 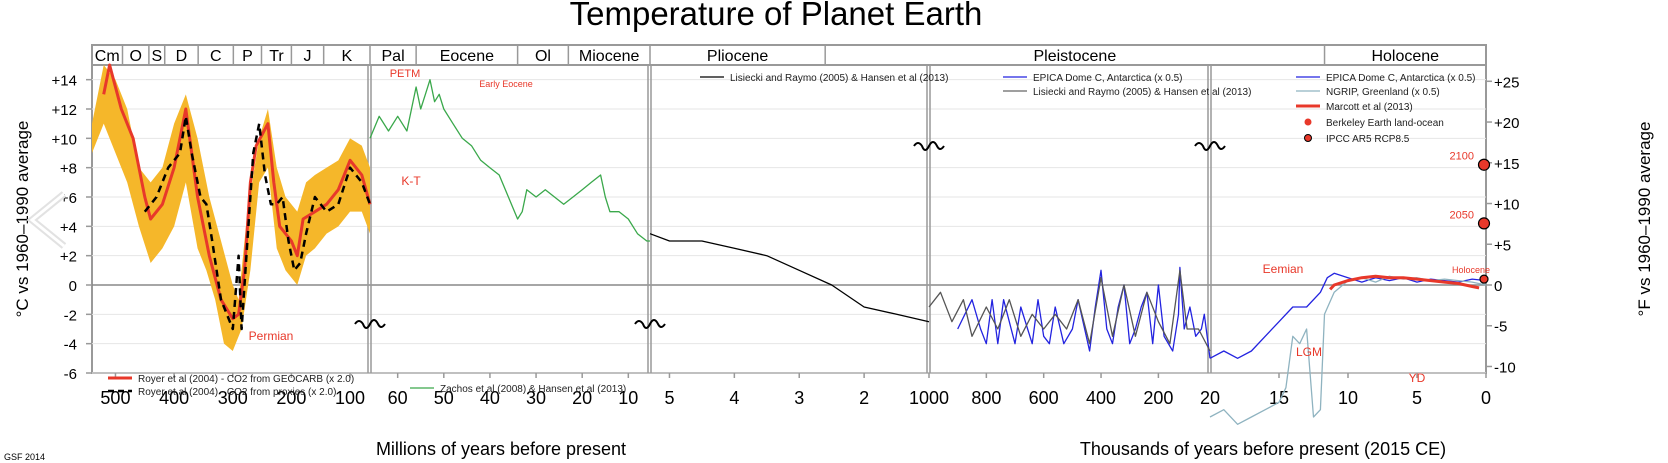 What do you see at coordinates (444, 398) in the screenshot?
I see `x-tick-label: 50` at bounding box center [444, 398].